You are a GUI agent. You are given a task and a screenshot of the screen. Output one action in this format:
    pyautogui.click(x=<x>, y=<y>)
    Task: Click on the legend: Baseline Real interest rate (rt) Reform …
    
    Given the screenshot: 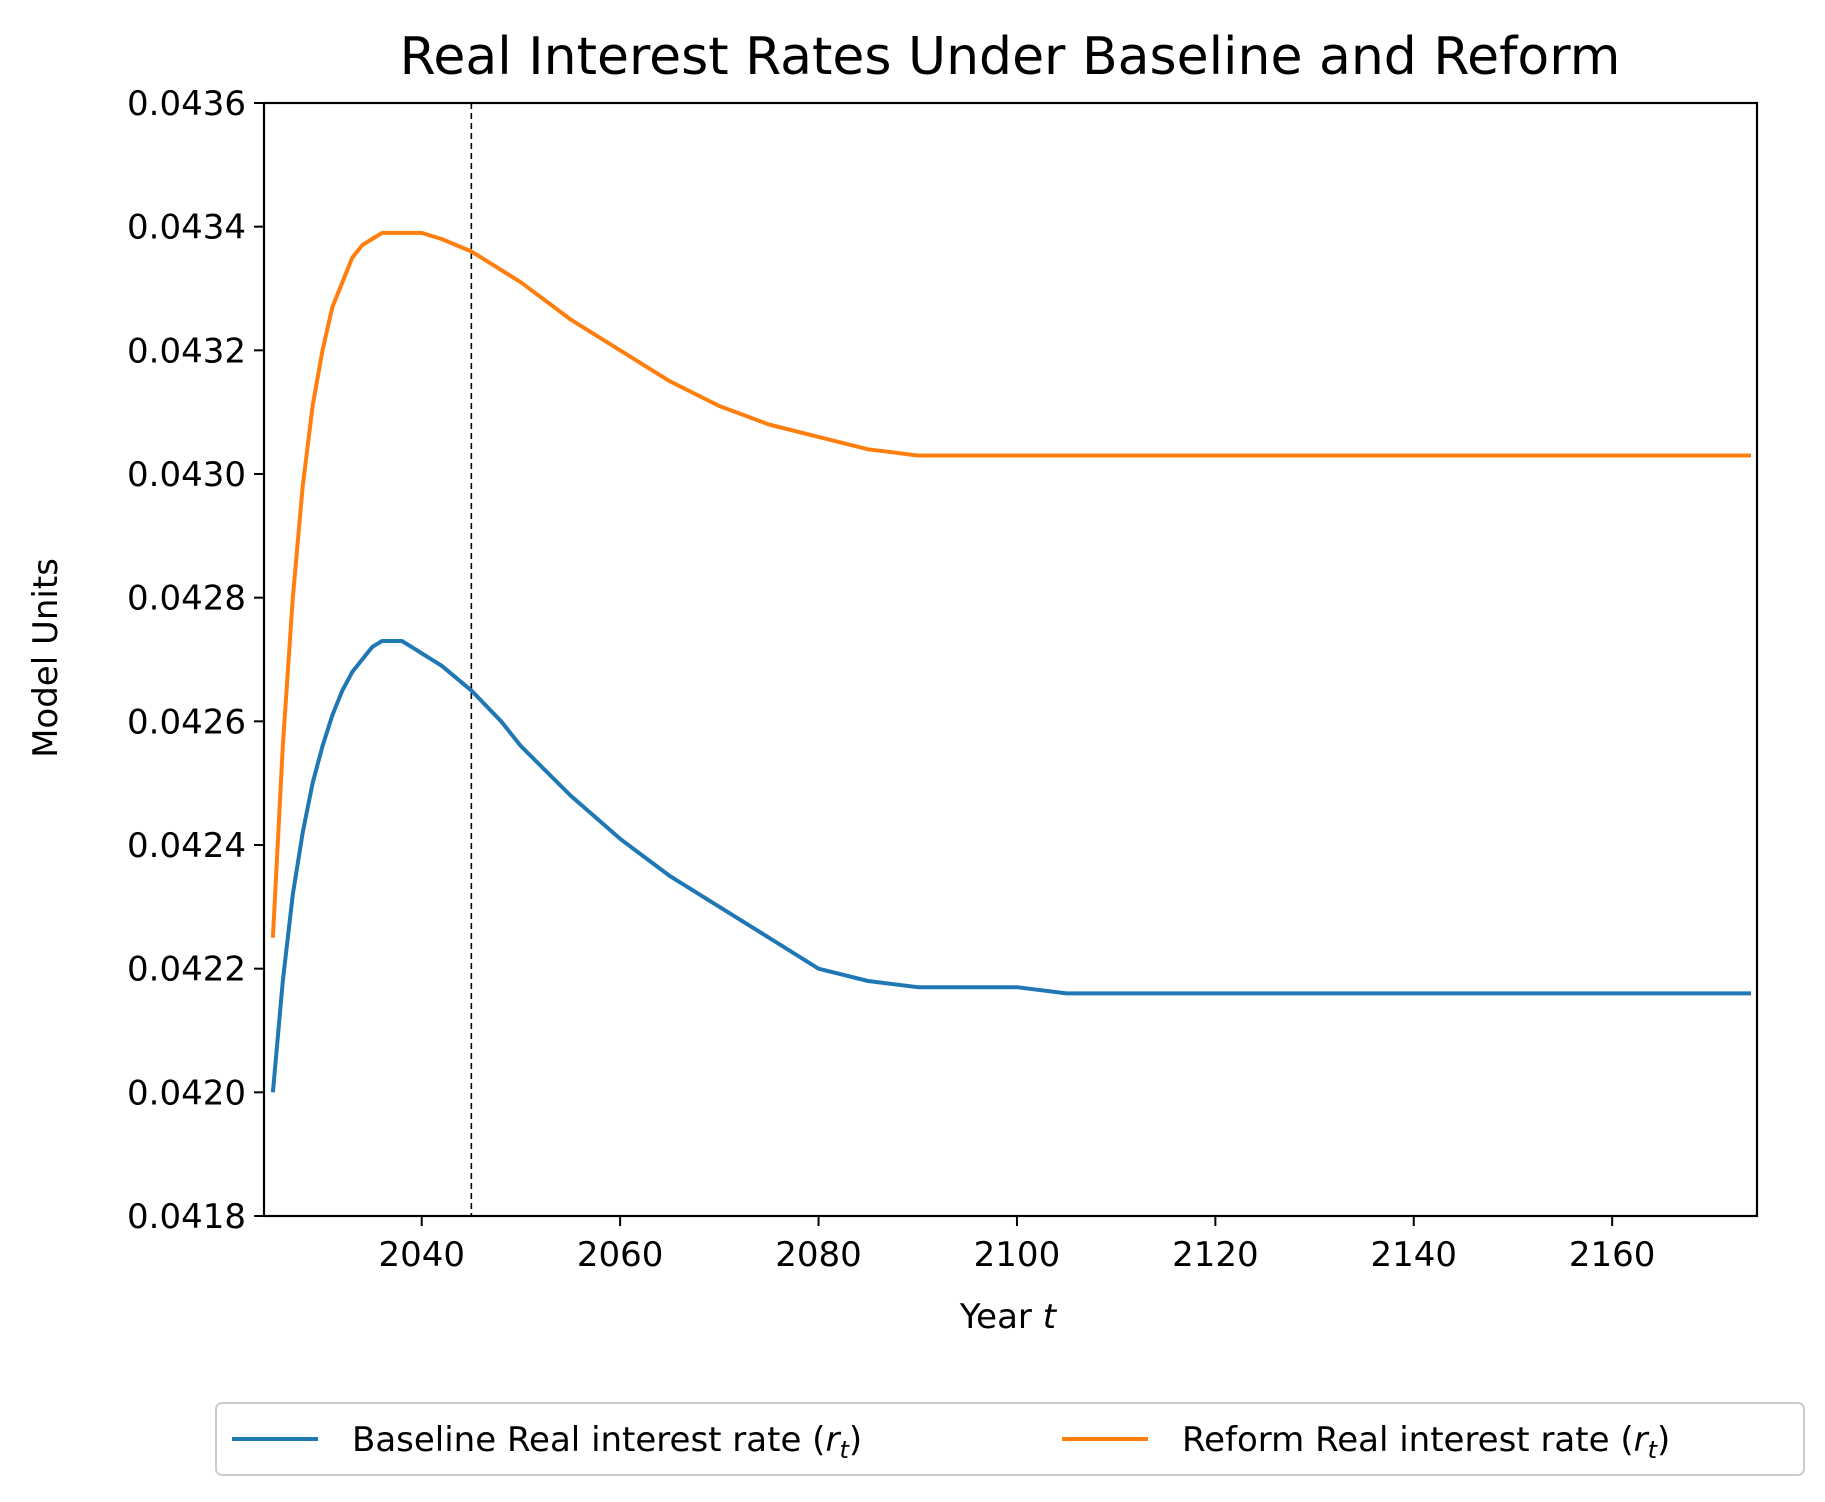 What is the action you would take?
    pyautogui.click(x=1010, y=1439)
    